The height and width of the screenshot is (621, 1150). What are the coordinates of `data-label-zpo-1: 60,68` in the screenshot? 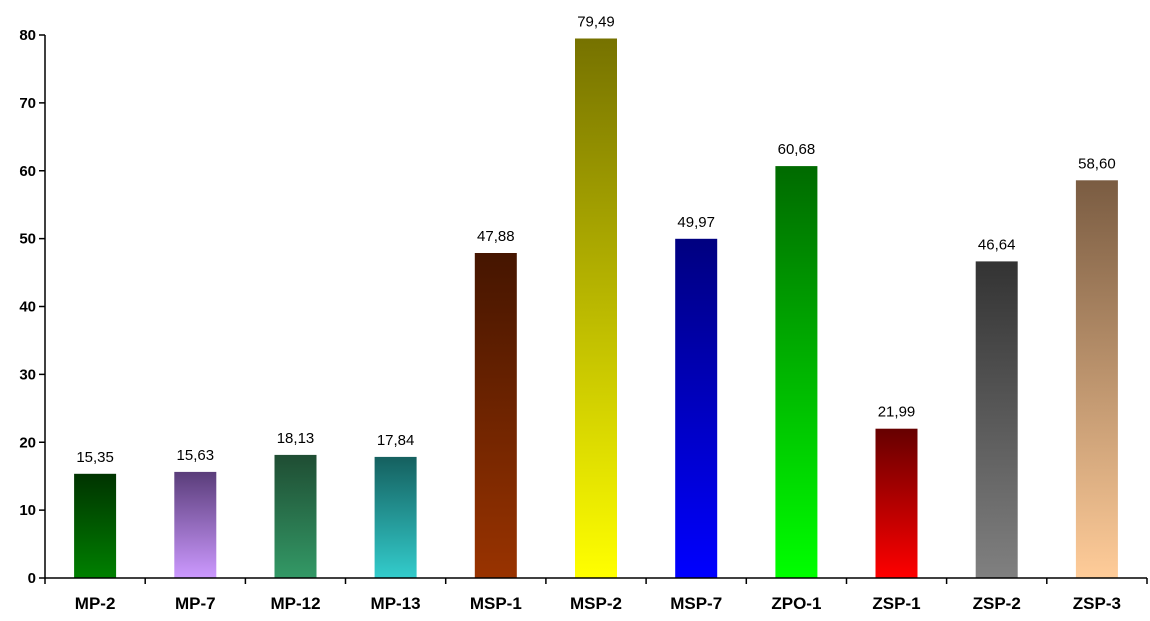 It's located at (797, 149).